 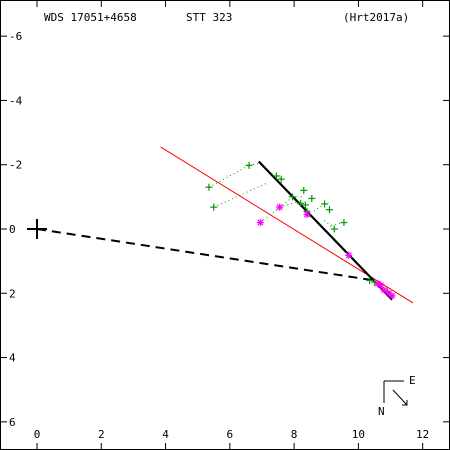 What do you see at coordinates (15, 36) in the screenshot?
I see `y-tick-label: -6` at bounding box center [15, 36].